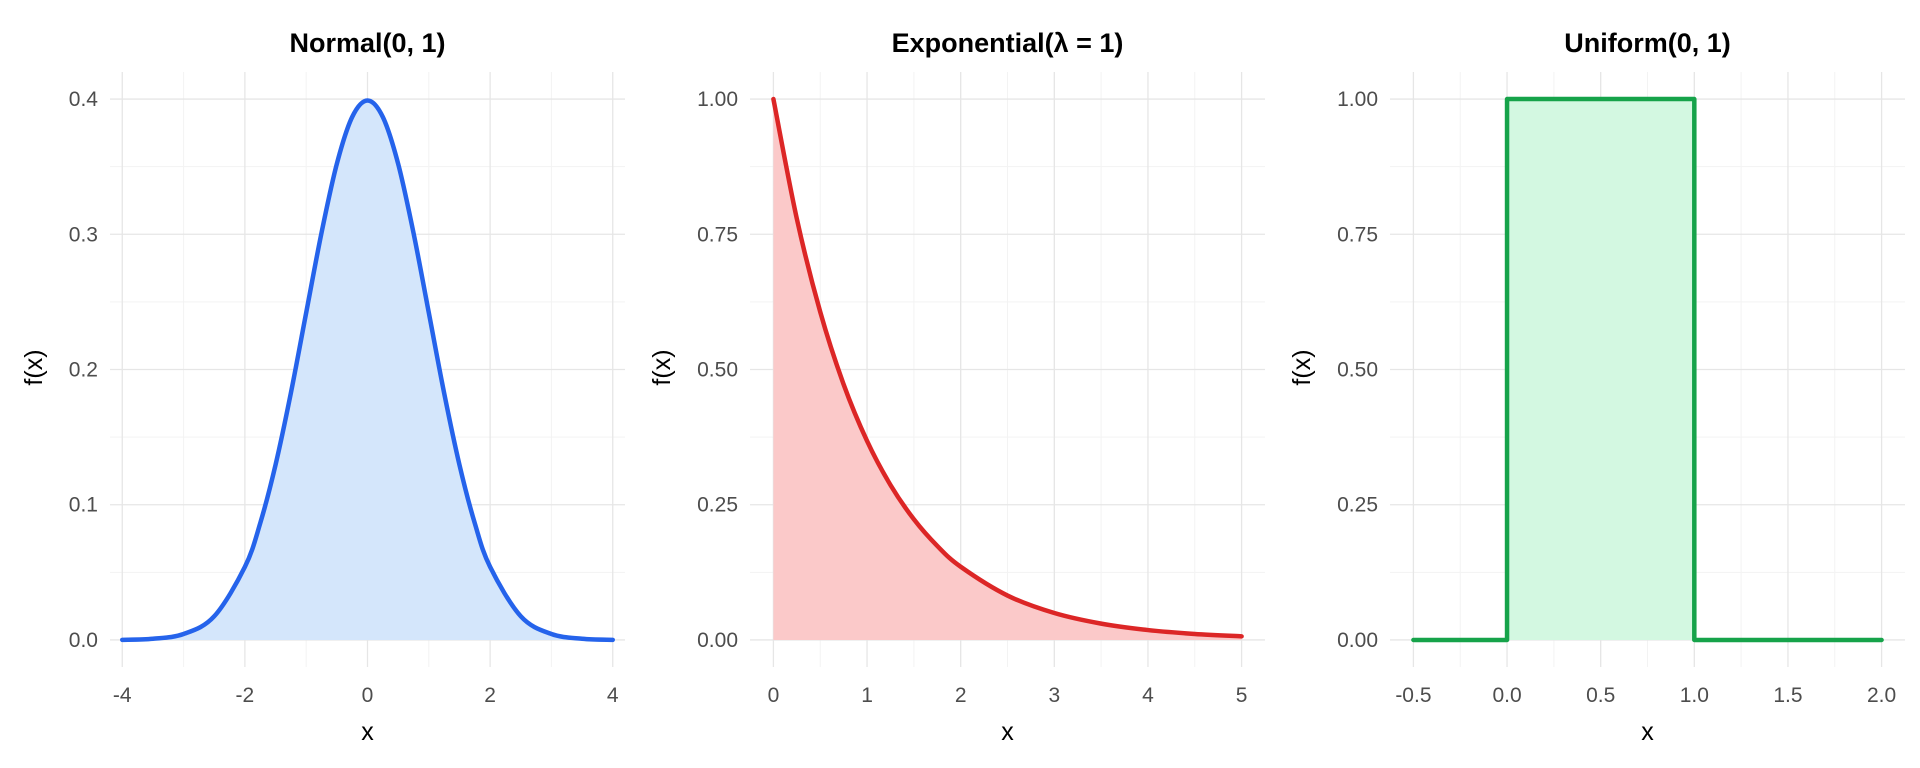 The width and height of the screenshot is (1920, 768). Describe the element at coordinates (1506, 695) in the screenshot. I see `x-tick-label: 0.0` at that location.